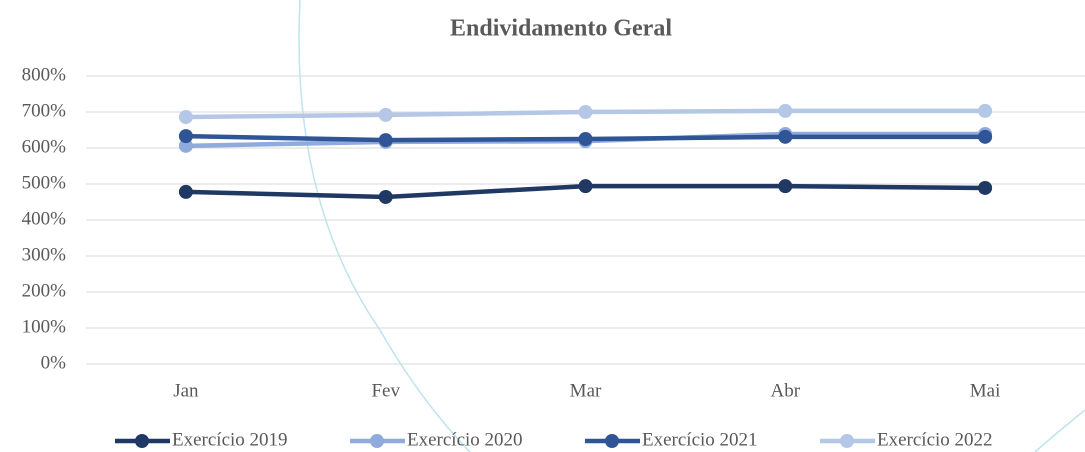 The width and height of the screenshot is (1085, 452). Describe the element at coordinates (54, 362) in the screenshot. I see `y-tick-label: 0%` at that location.